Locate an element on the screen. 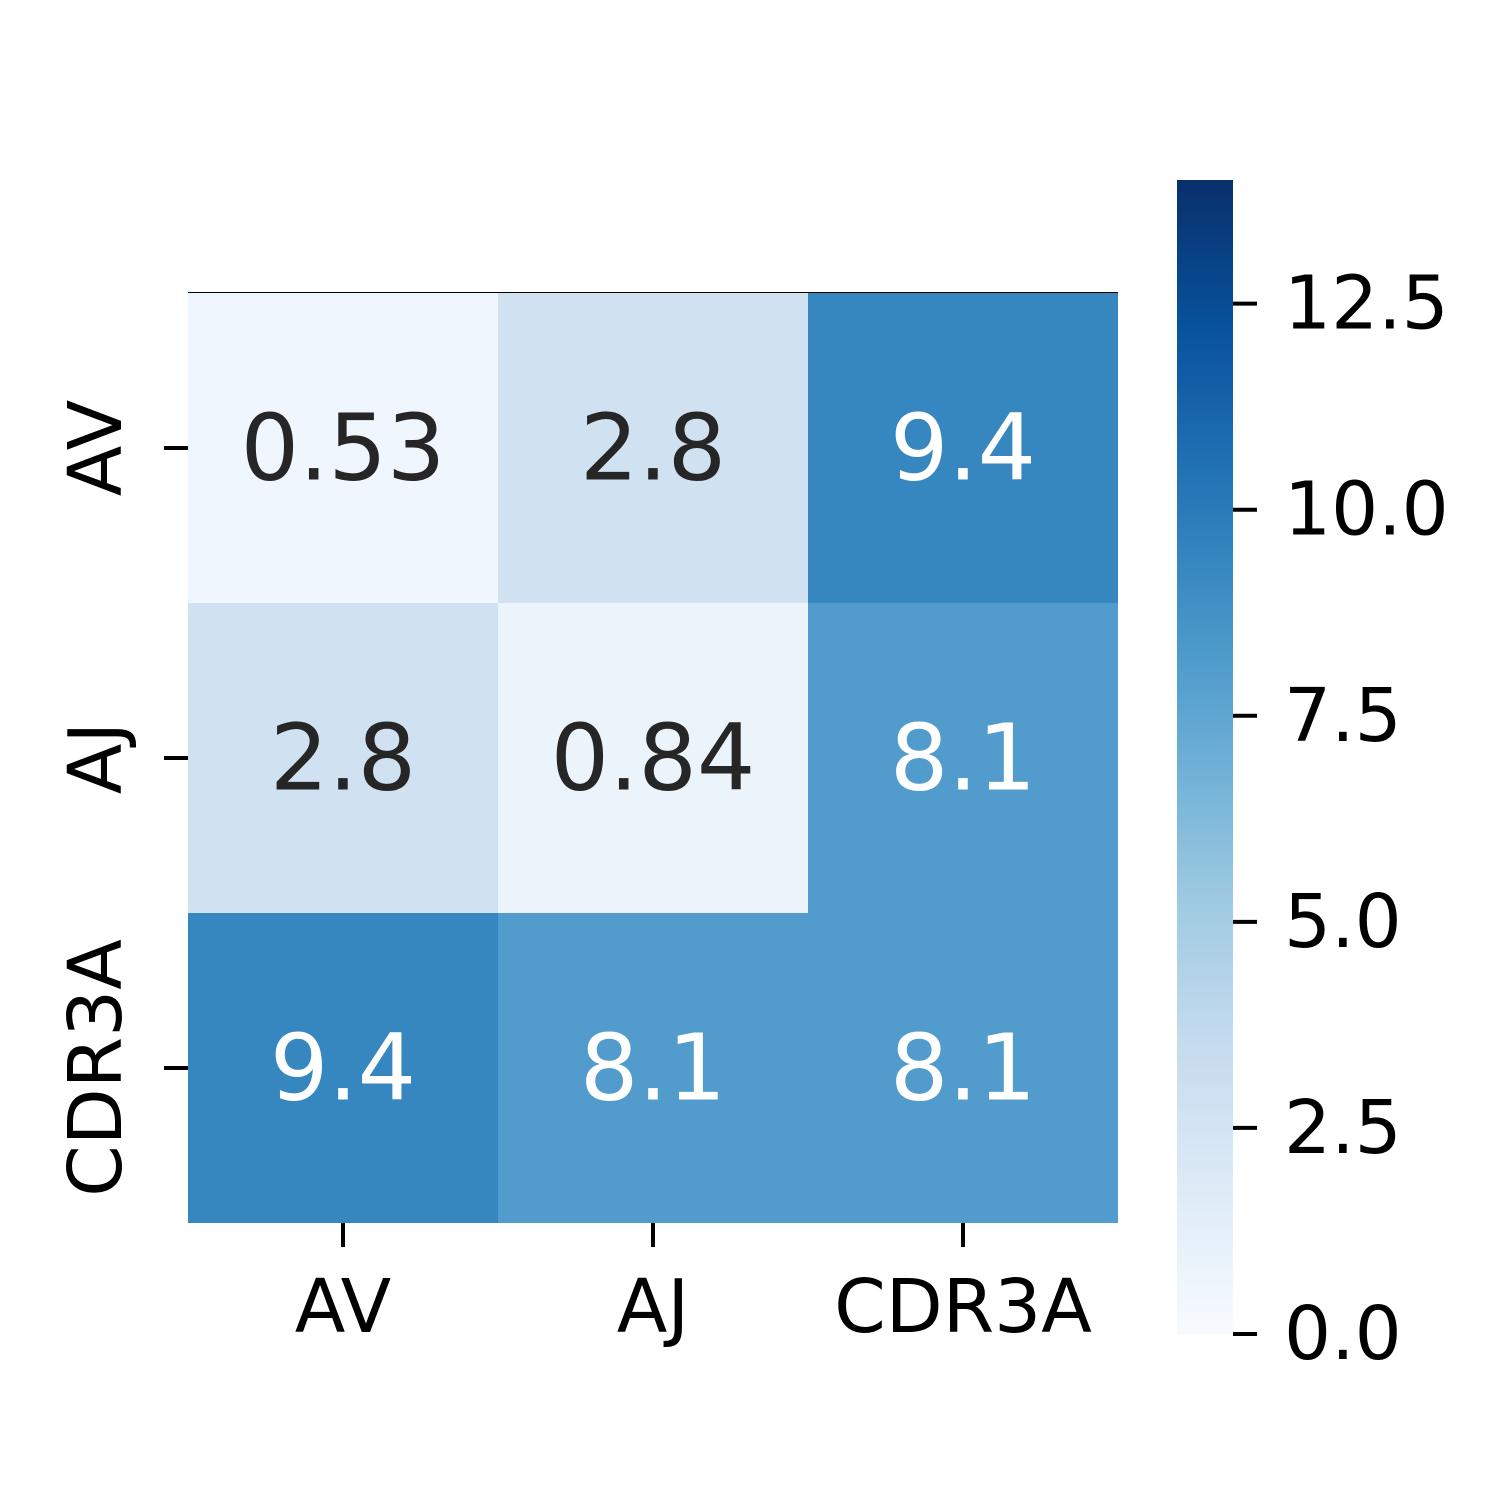  x-tick-label: CDR3A is located at coordinates (963, 1307).